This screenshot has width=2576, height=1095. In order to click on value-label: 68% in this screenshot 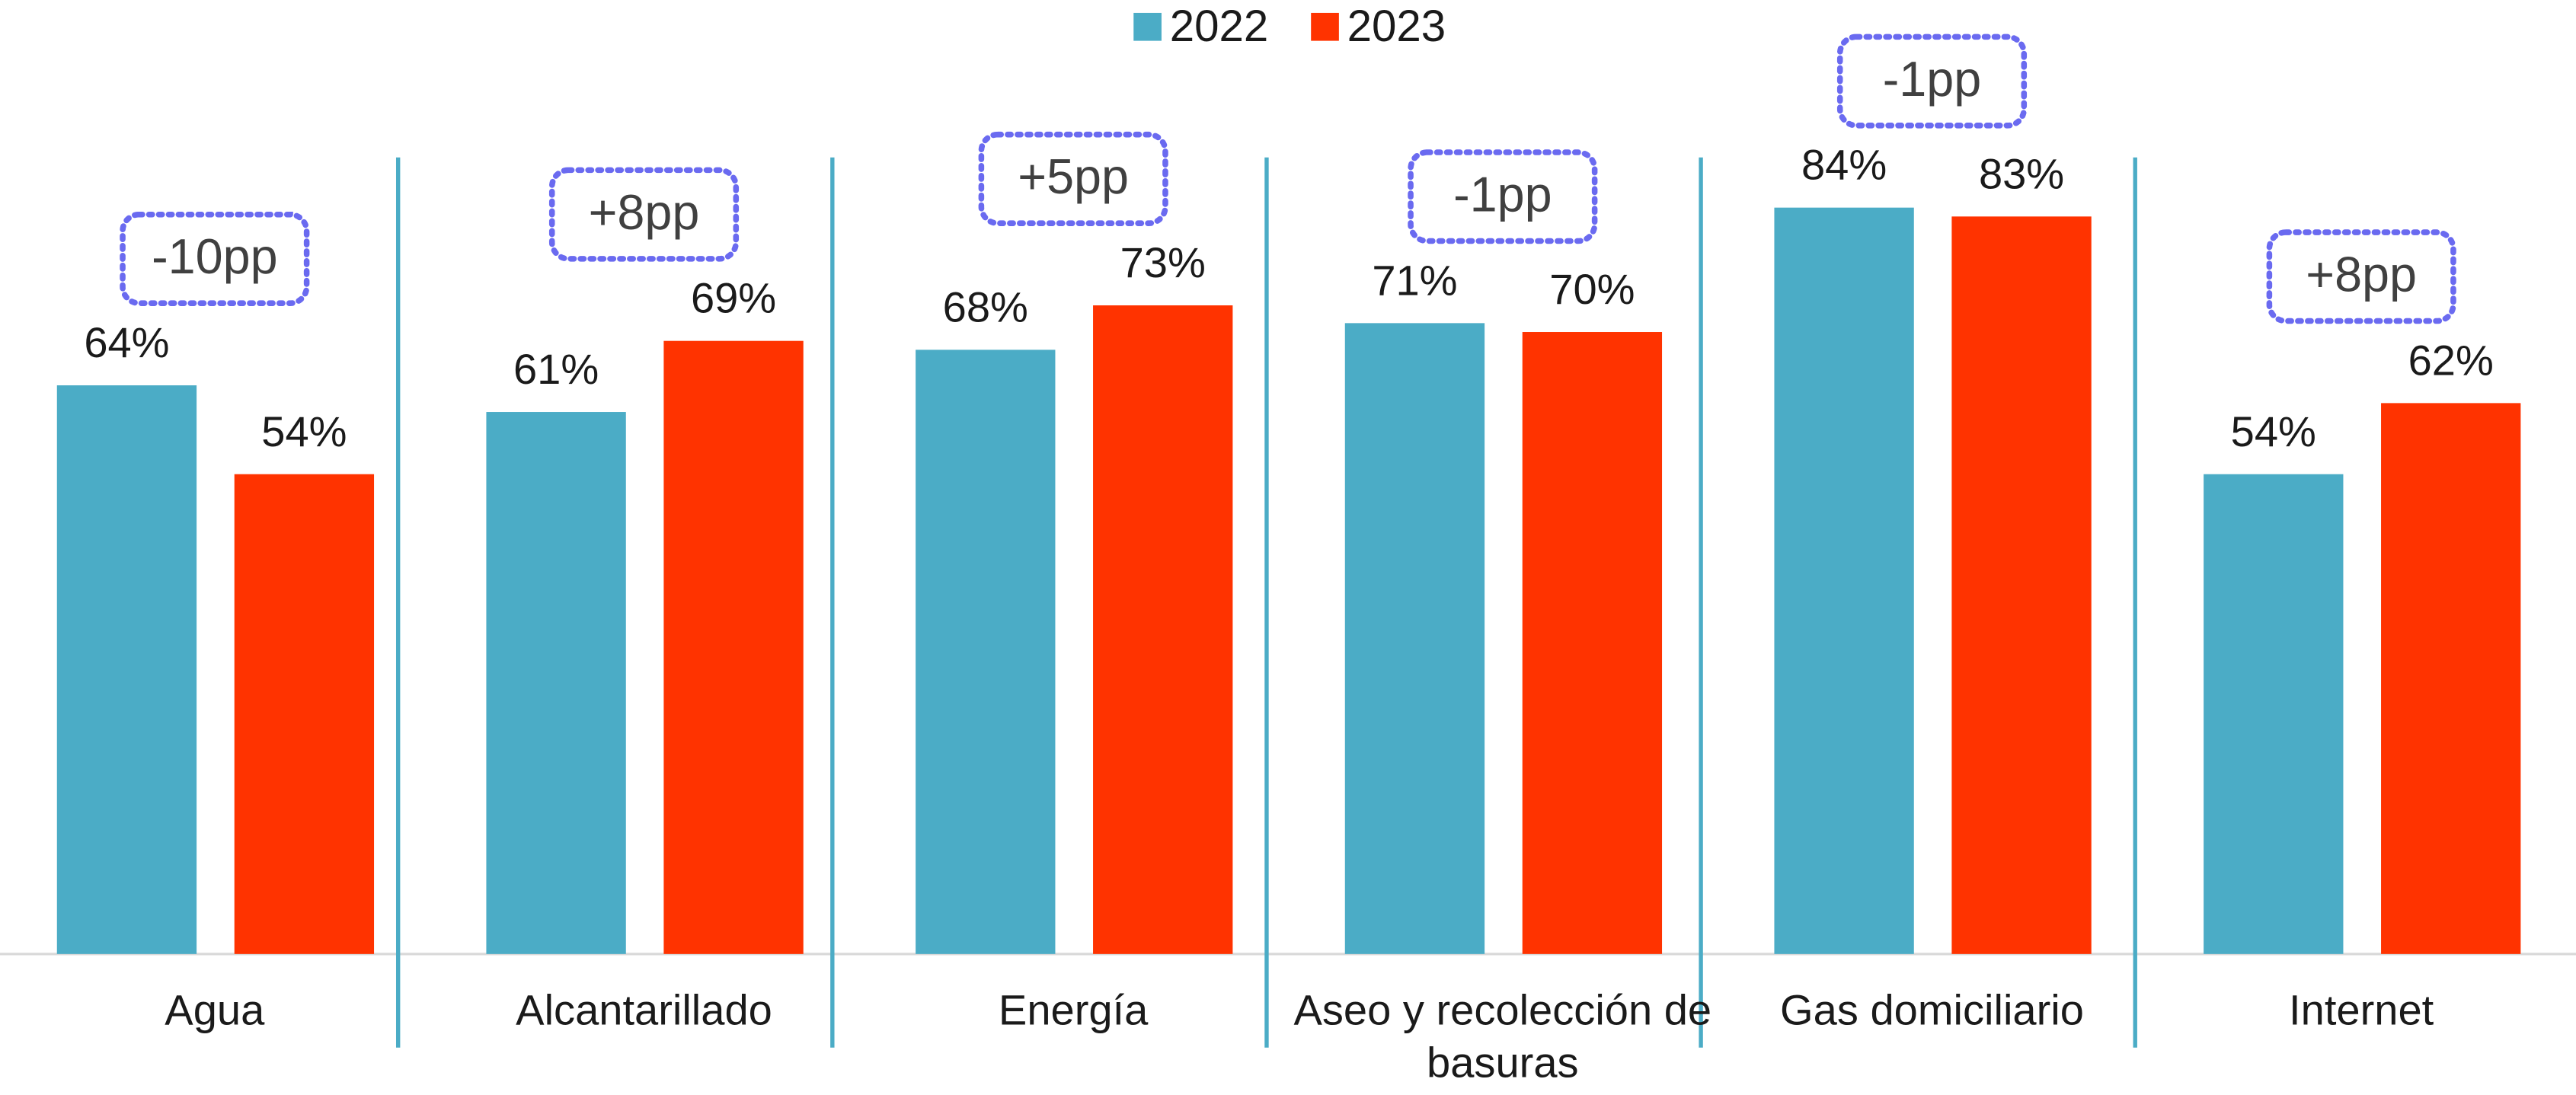, I will do `click(985, 306)`.